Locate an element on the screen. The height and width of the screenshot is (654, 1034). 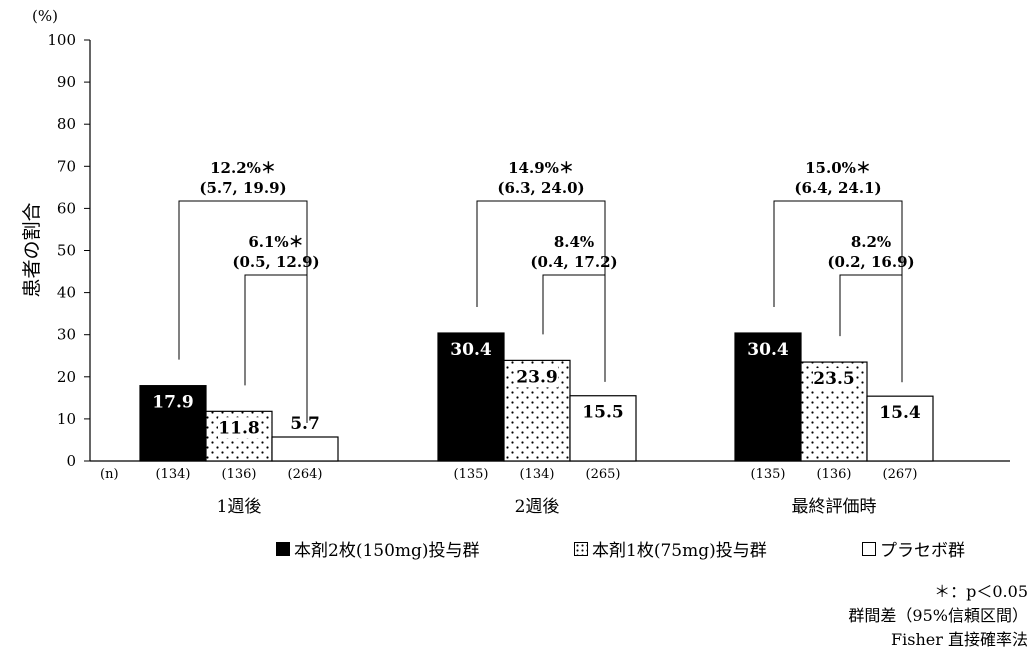
method-note: Fisher 直接確率法 is located at coordinates (959, 639).